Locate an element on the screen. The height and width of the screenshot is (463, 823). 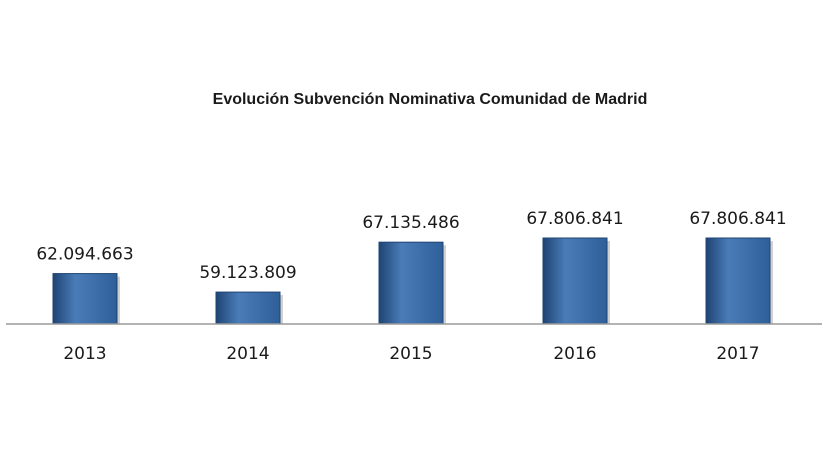
data-label-2015: 67.135.486 is located at coordinates (410, 223).